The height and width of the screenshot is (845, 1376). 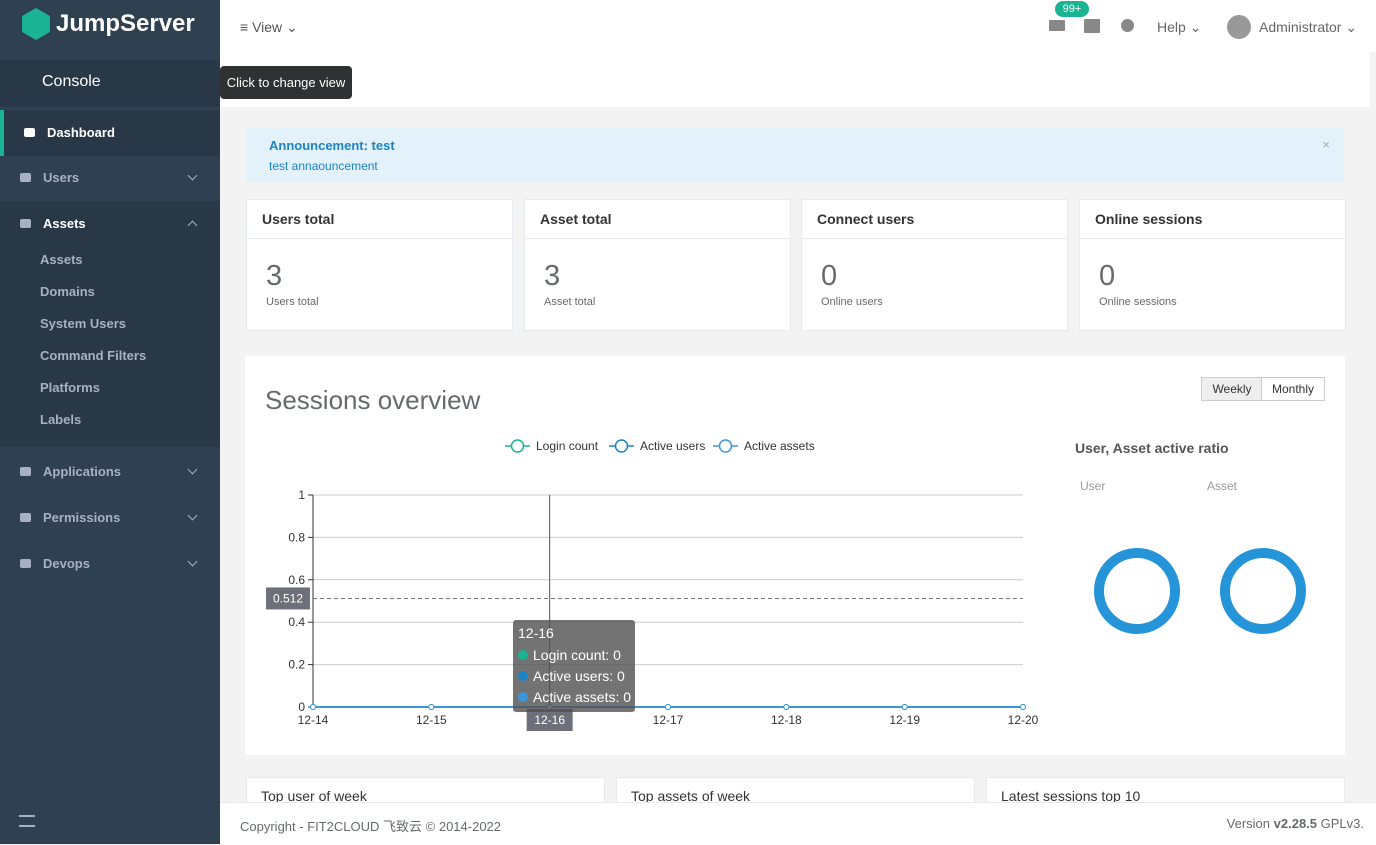 What do you see at coordinates (431, 720) in the screenshot?
I see `x-tick-label: 12-15` at bounding box center [431, 720].